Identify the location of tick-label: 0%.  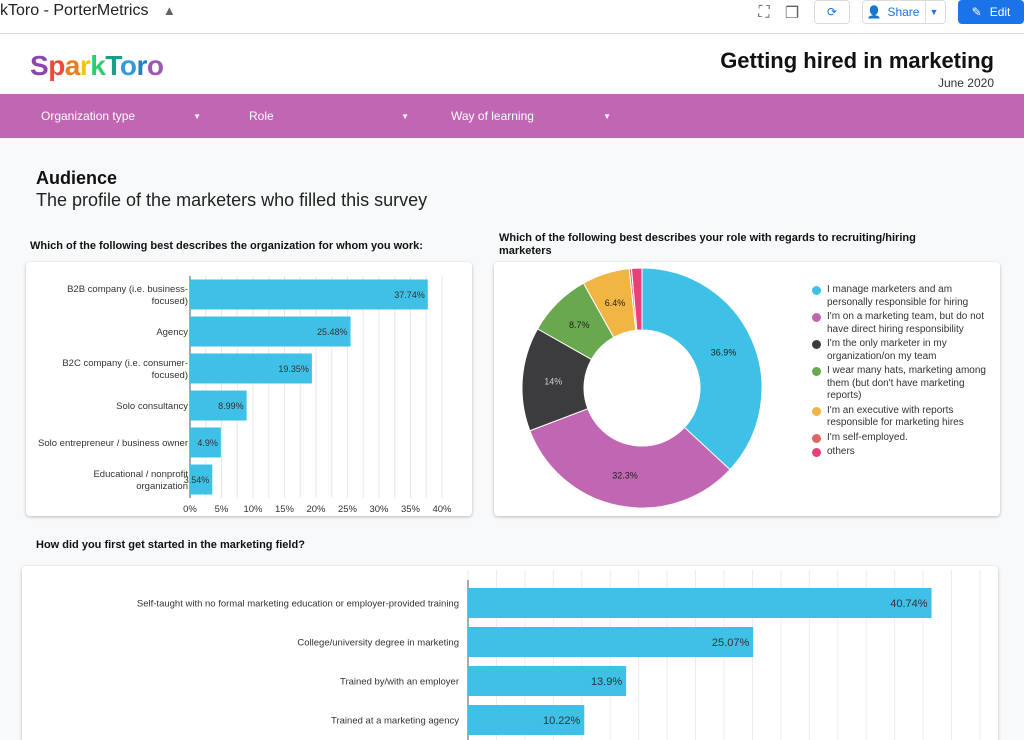
(190, 509).